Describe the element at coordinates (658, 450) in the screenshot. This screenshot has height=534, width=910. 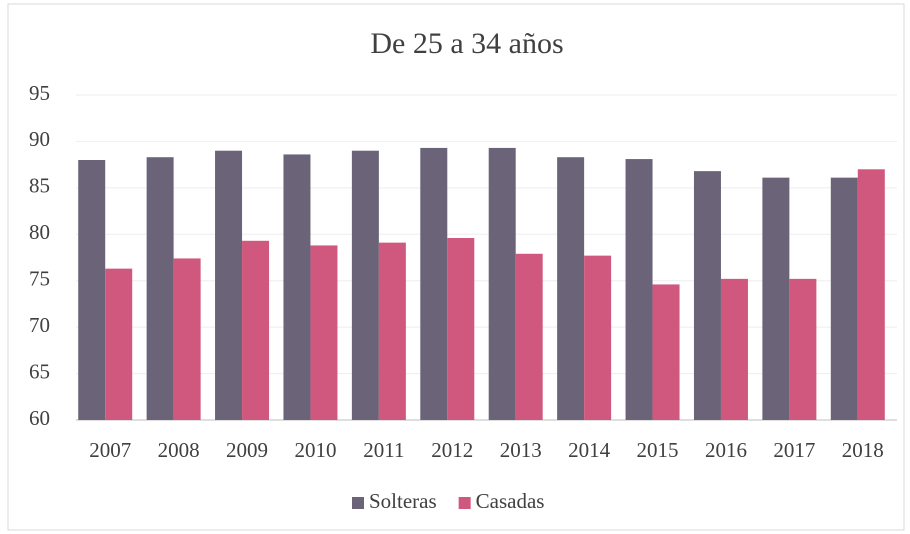
I see `x-tick-label: 2015` at that location.